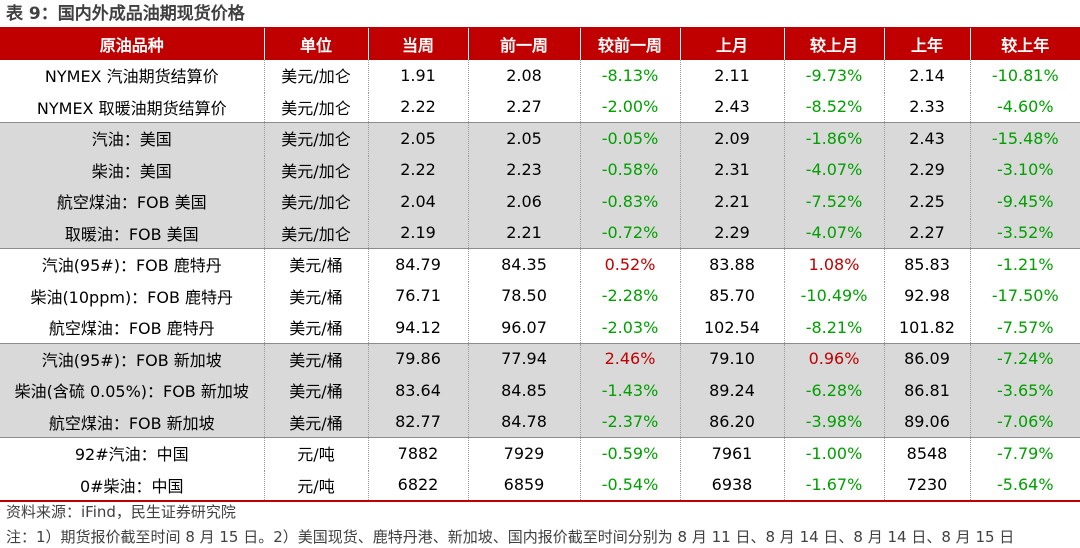  Describe the element at coordinates (834, 296) in the screenshot. I see `change-month-cell: -10.49%` at that location.